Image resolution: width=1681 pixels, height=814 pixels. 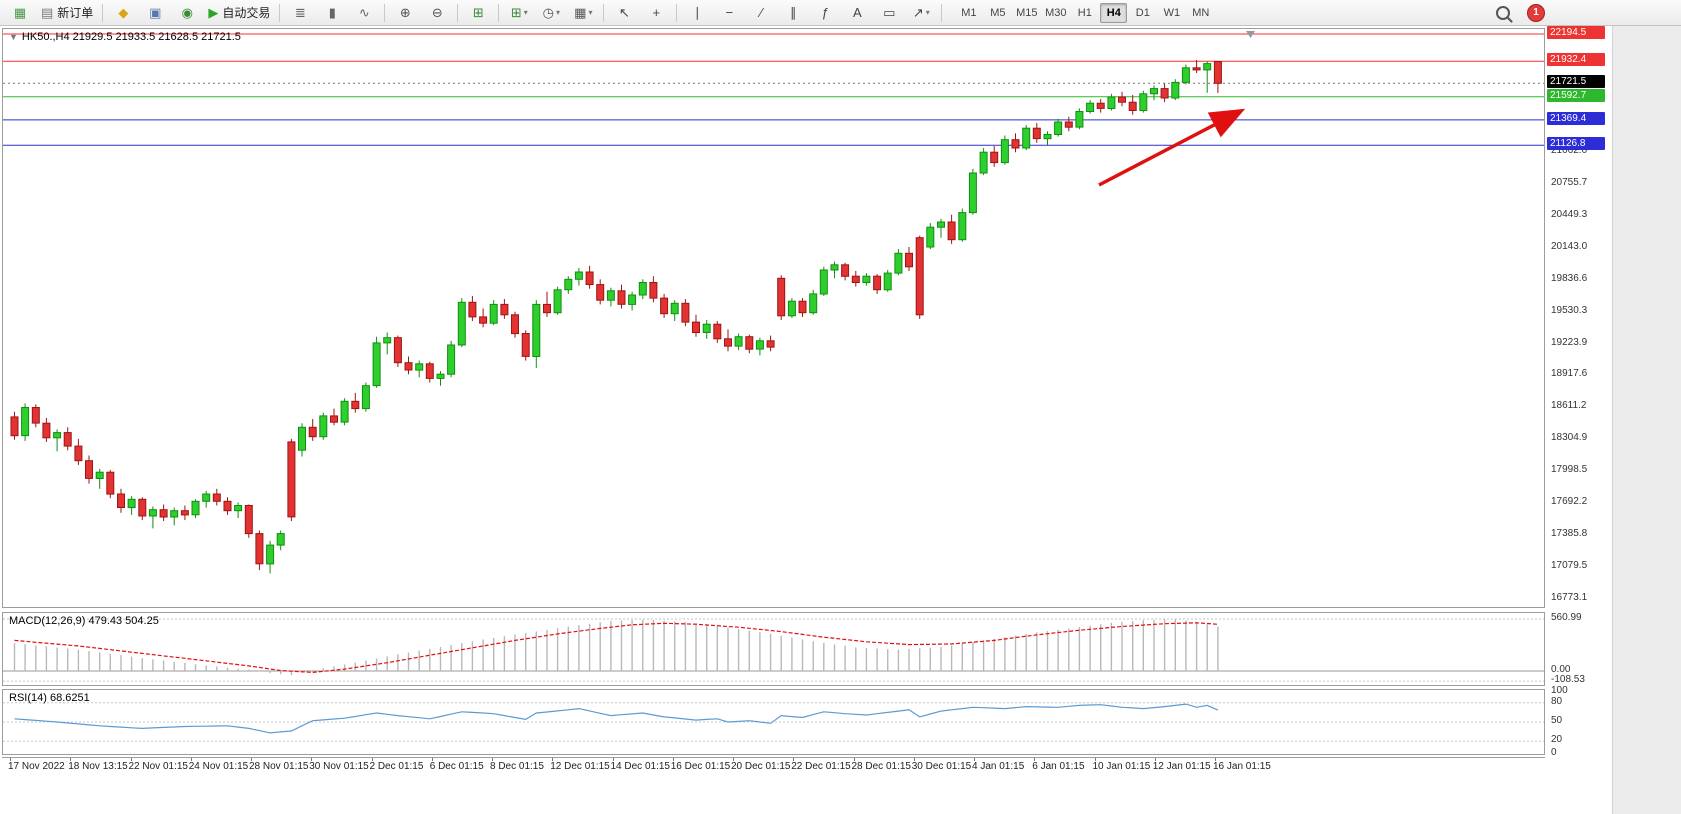 I want to click on tab-h1: H1, so click(x=1084, y=12).